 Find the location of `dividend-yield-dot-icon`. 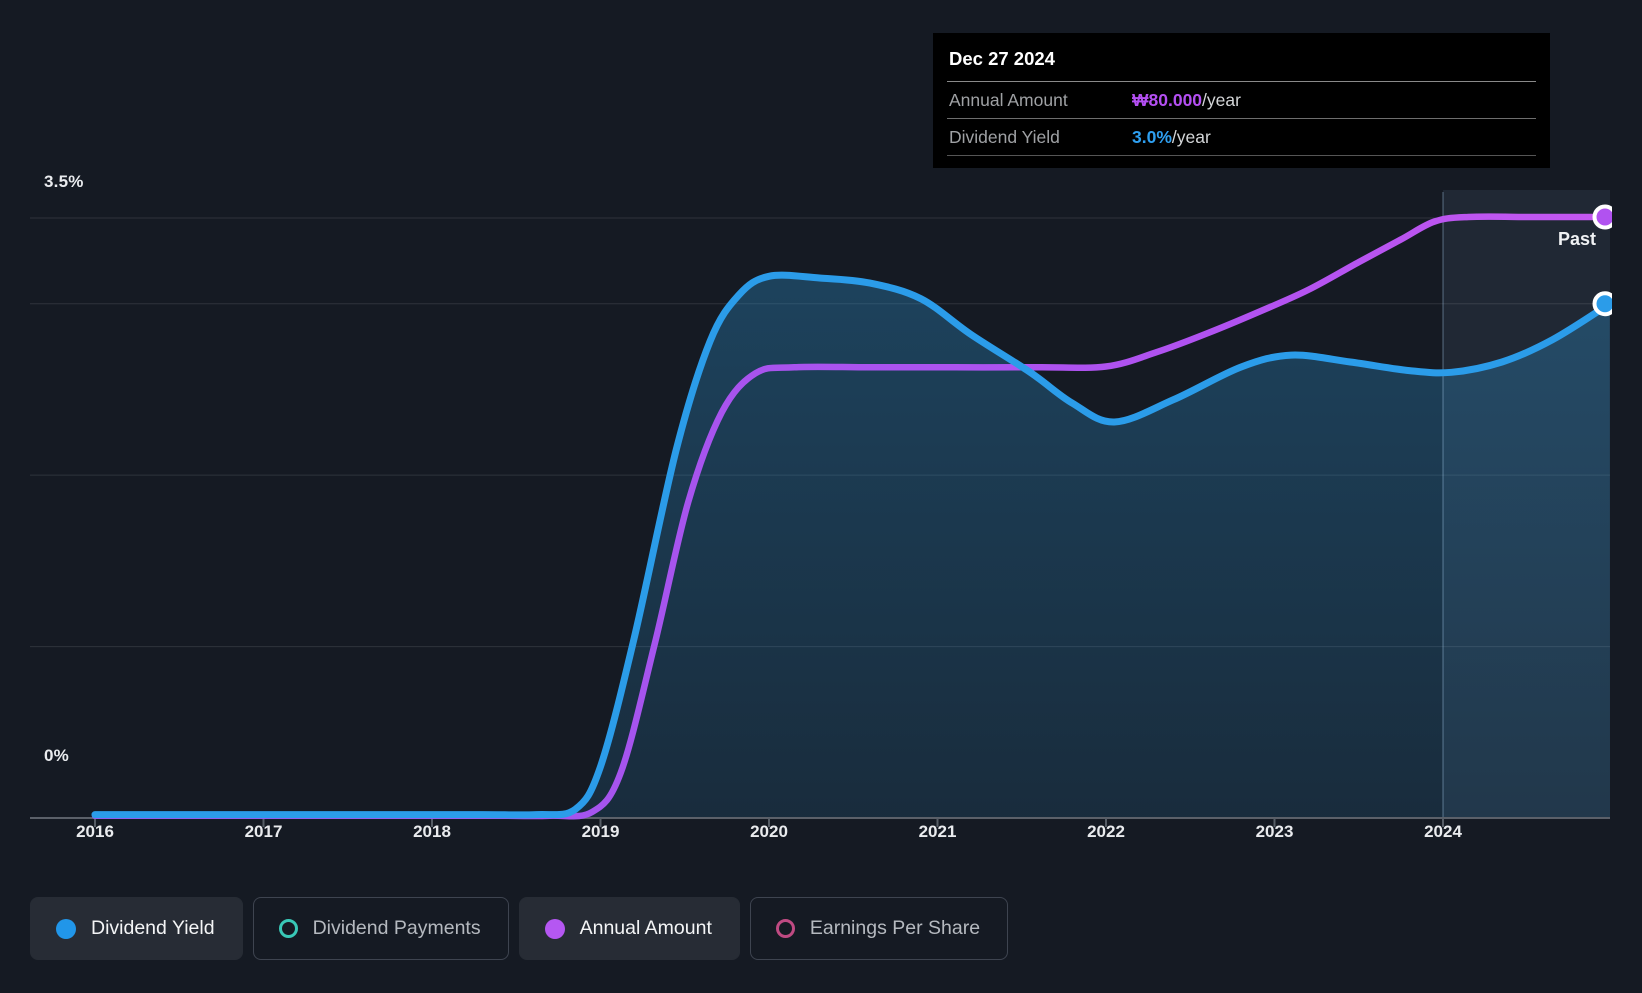

dividend-yield-dot-icon is located at coordinates (66, 928).